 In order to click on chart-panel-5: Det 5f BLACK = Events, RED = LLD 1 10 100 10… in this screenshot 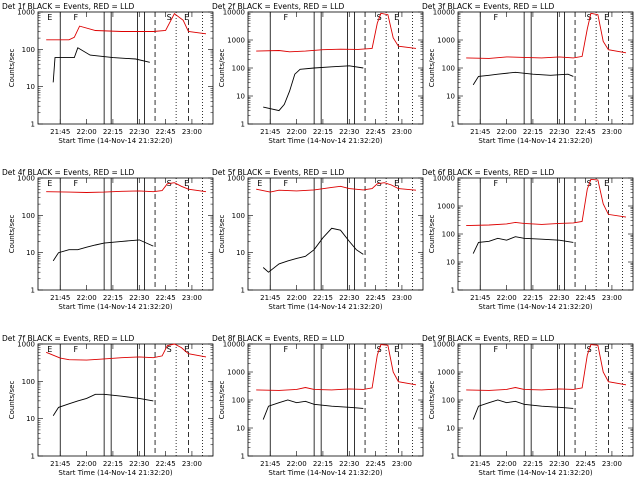, I will do `click(318, 239)`.